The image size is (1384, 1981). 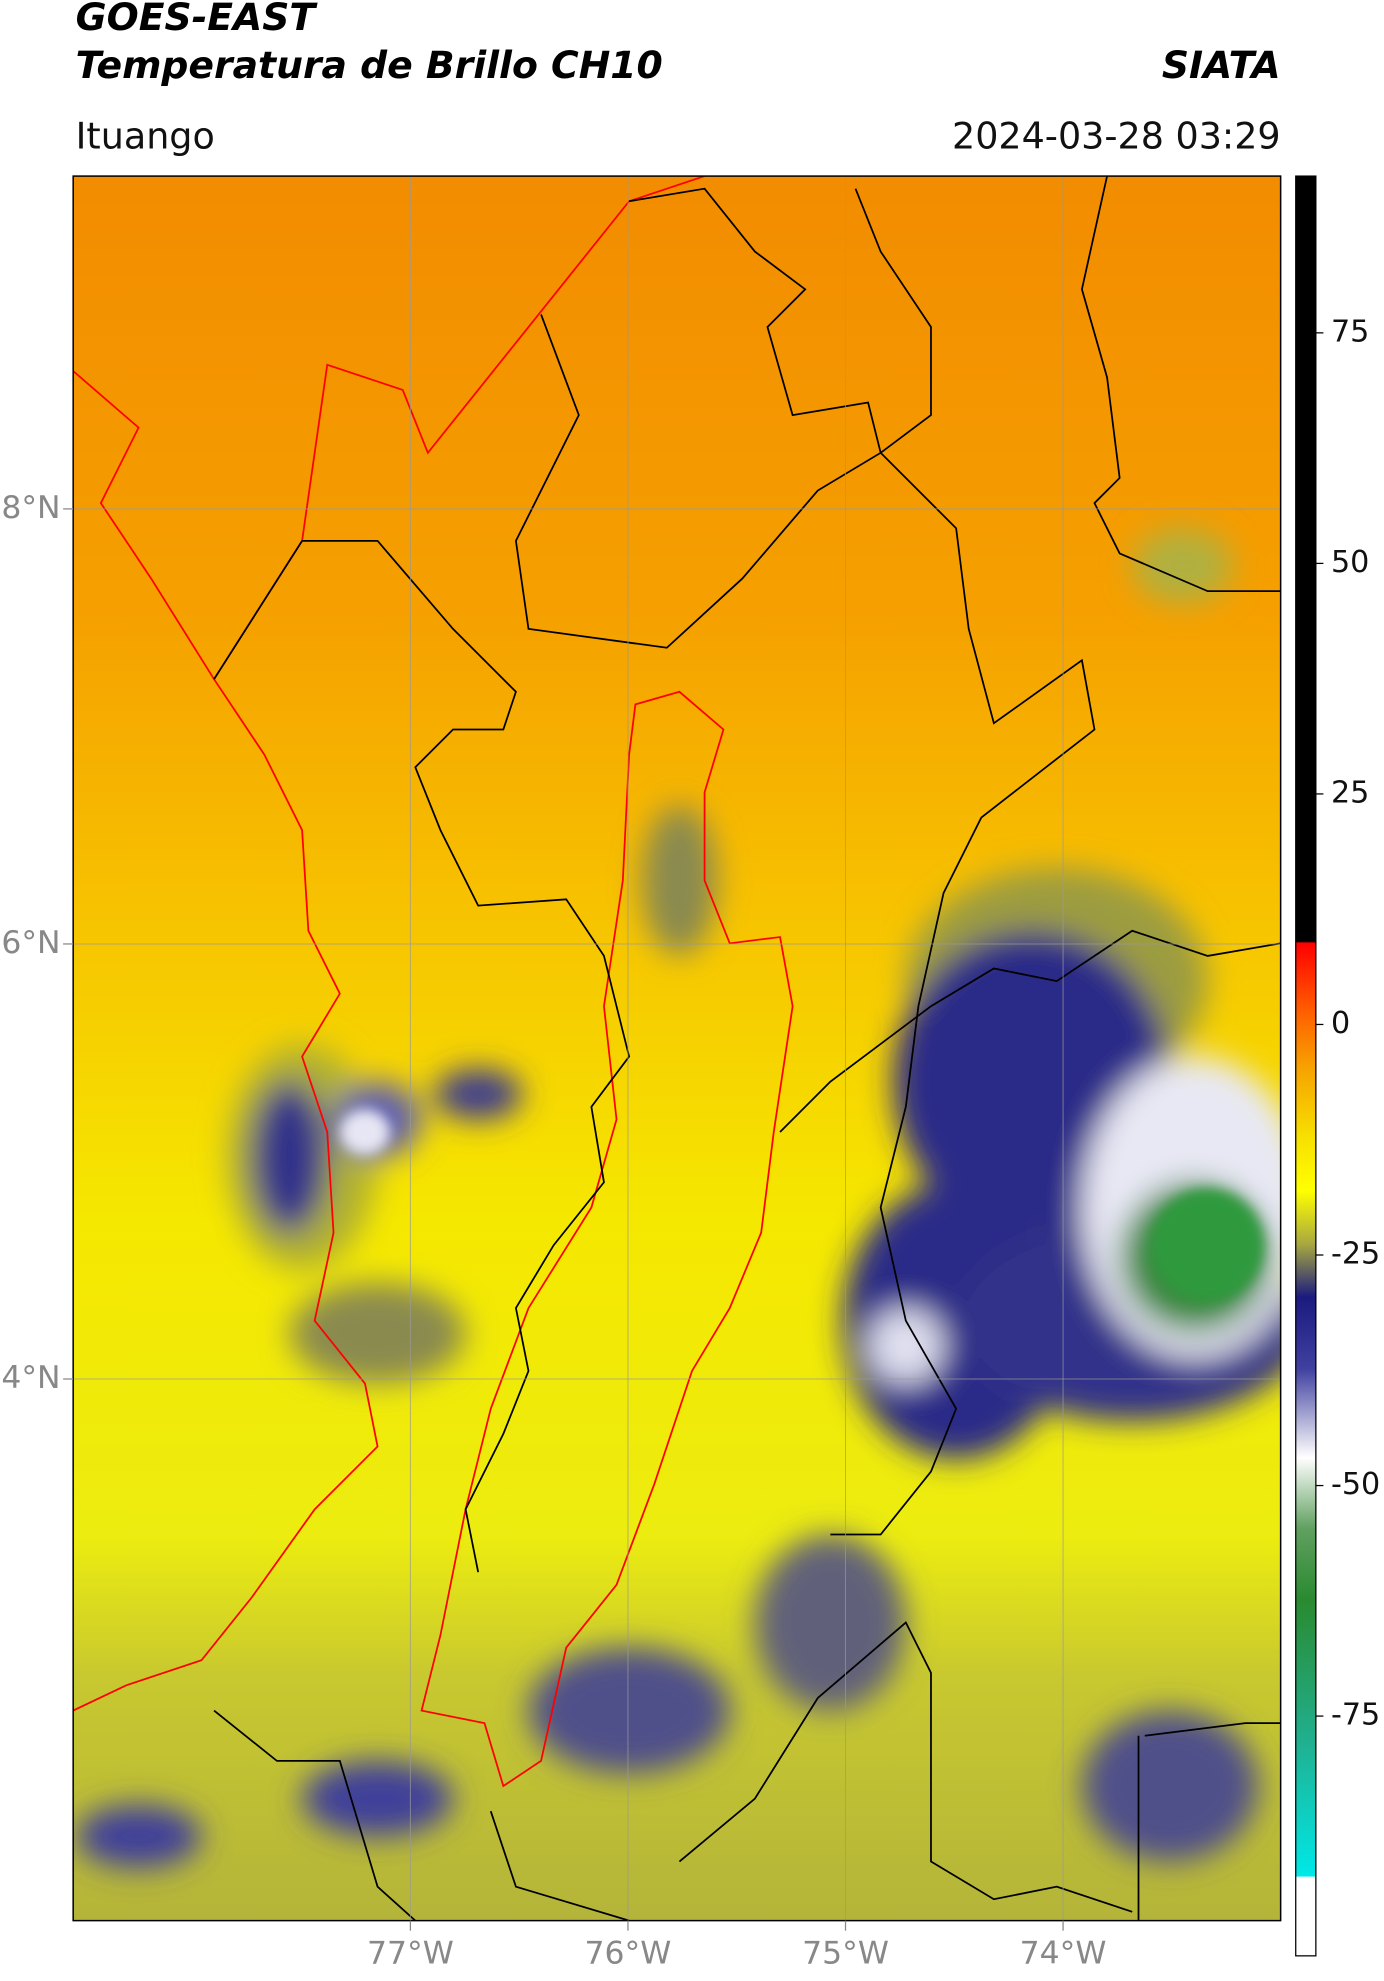 What do you see at coordinates (30, 943) in the screenshot?
I see `lat-tick-label: 6°N` at bounding box center [30, 943].